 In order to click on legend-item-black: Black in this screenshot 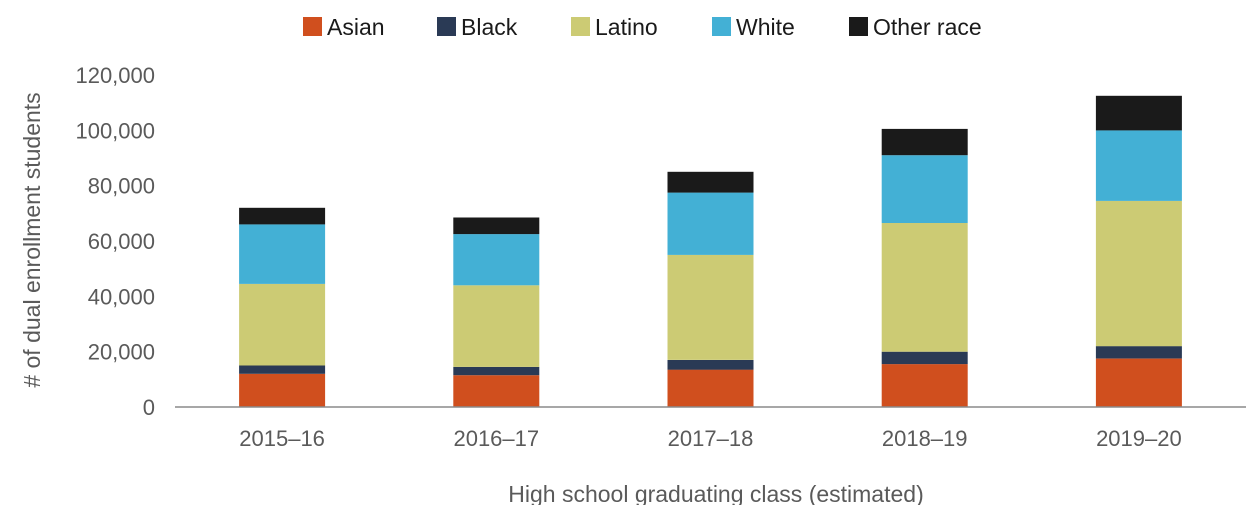, I will do `click(477, 27)`.